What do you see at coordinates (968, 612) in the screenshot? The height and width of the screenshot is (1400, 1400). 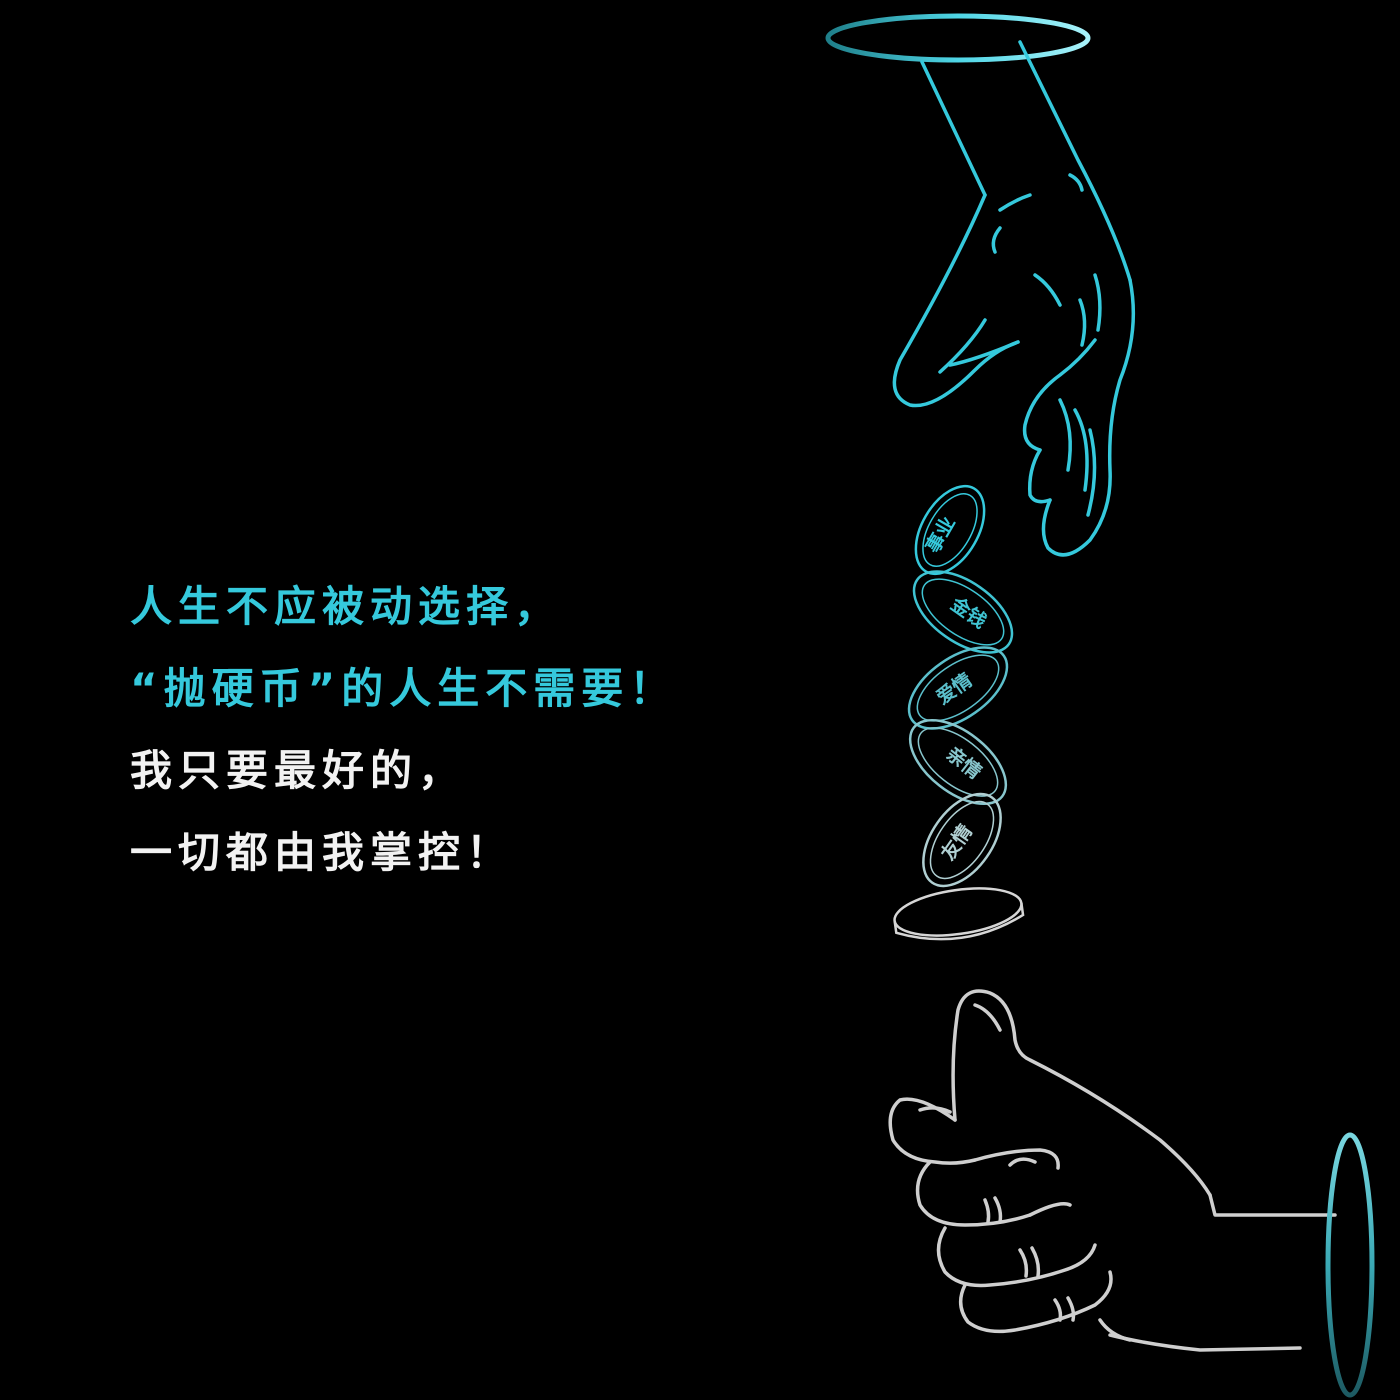 I see `coin-label: 金钱` at bounding box center [968, 612].